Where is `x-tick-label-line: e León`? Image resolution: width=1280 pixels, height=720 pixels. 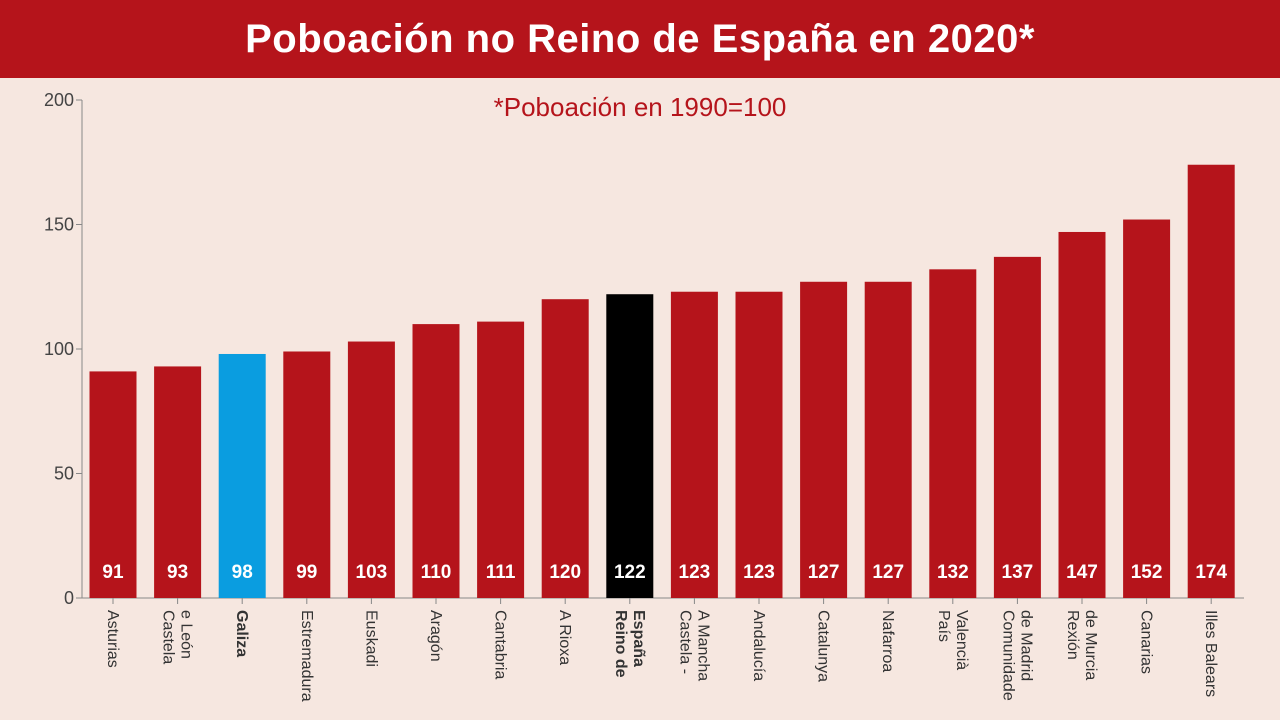
x-tick-label-line: e León is located at coordinates (186, 634).